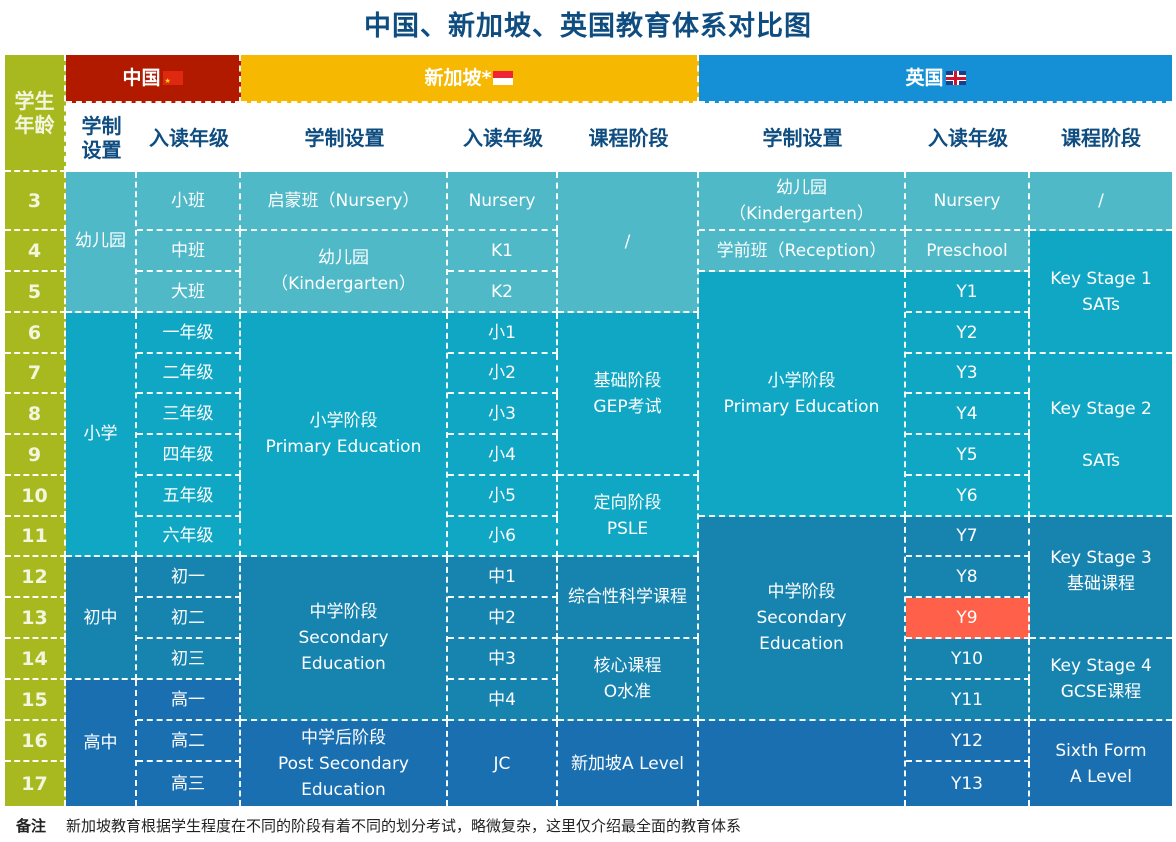 Image resolution: width=1176 pixels, height=842 pixels. What do you see at coordinates (189, 784) in the screenshot?
I see `cn-grade: 高三` at bounding box center [189, 784].